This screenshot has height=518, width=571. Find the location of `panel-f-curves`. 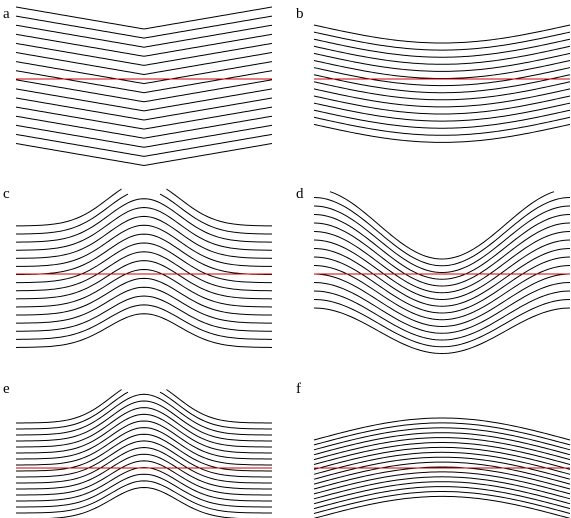

panel-f-curves is located at coordinates (442, 467).